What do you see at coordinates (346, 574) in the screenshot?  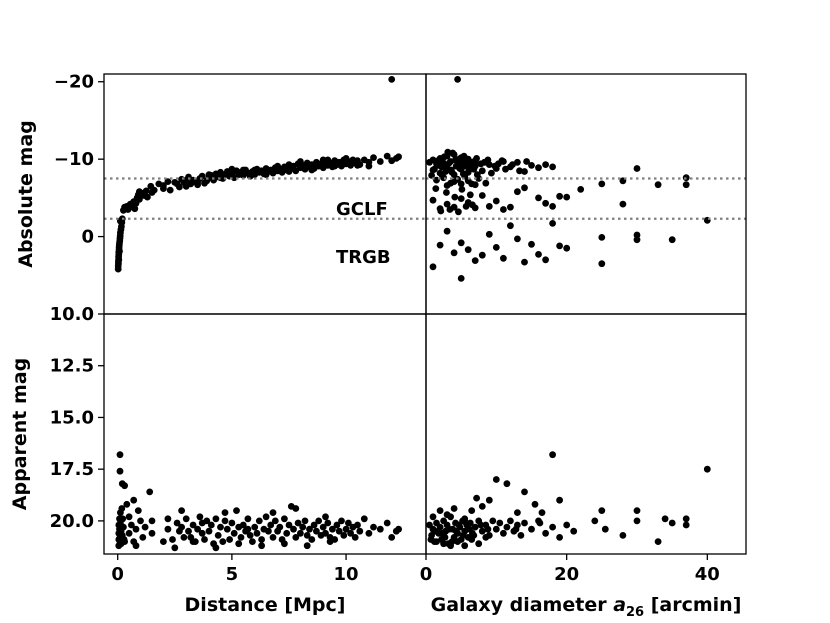 I see `bottom-left-xtick-label-10: 10` at bounding box center [346, 574].